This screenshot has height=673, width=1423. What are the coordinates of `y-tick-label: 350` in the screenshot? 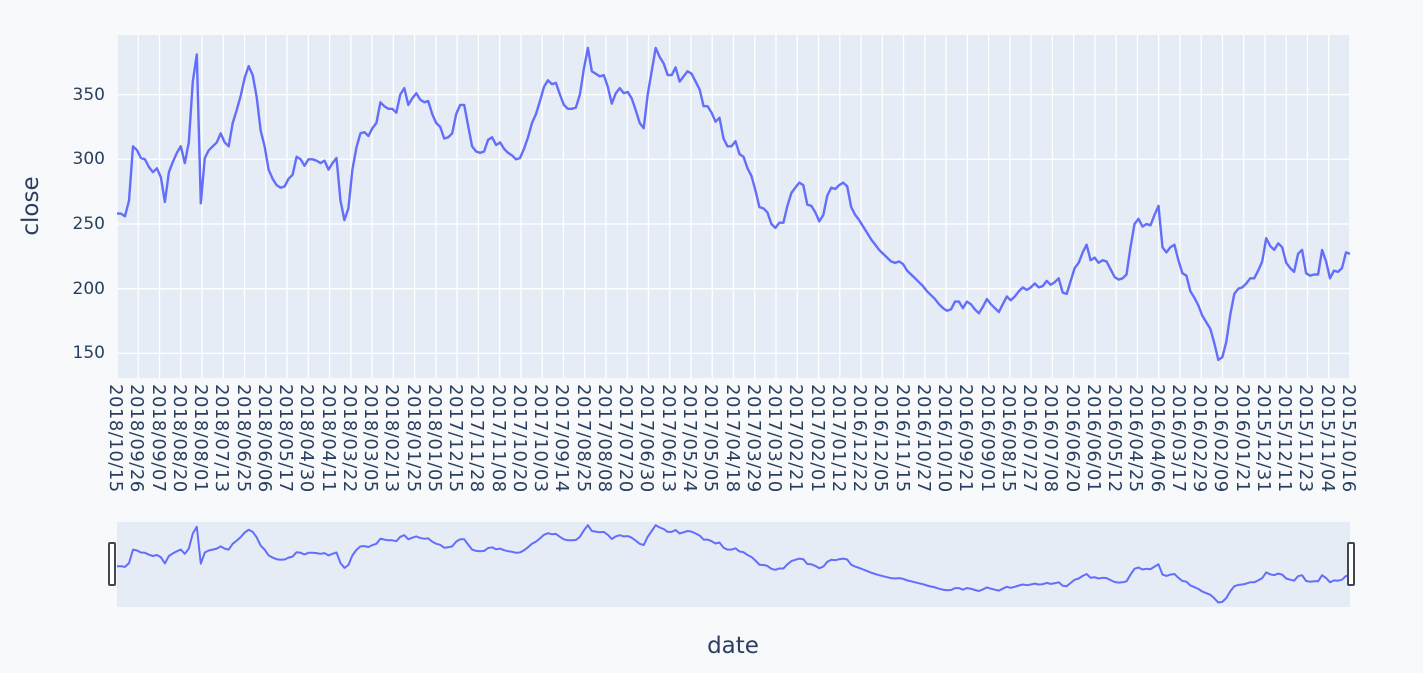 It's located at (88, 94).